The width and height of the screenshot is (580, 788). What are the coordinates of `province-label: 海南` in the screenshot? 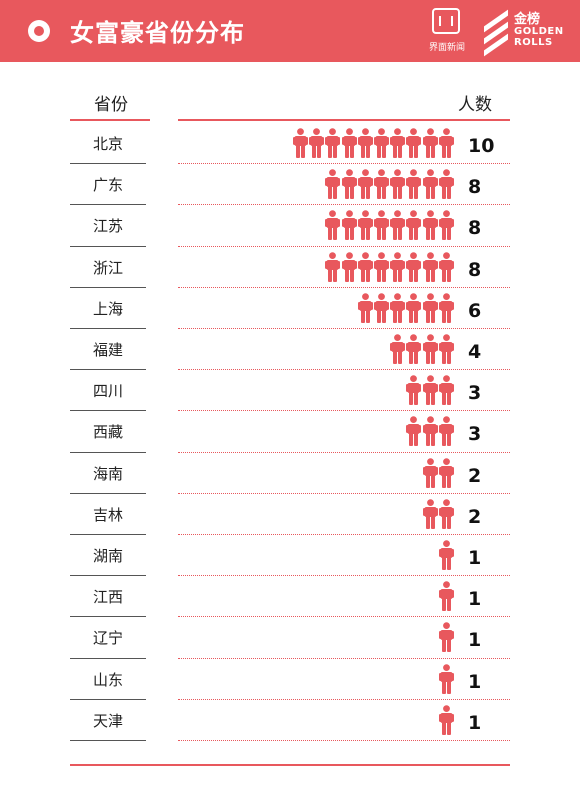 It's located at (107, 473).